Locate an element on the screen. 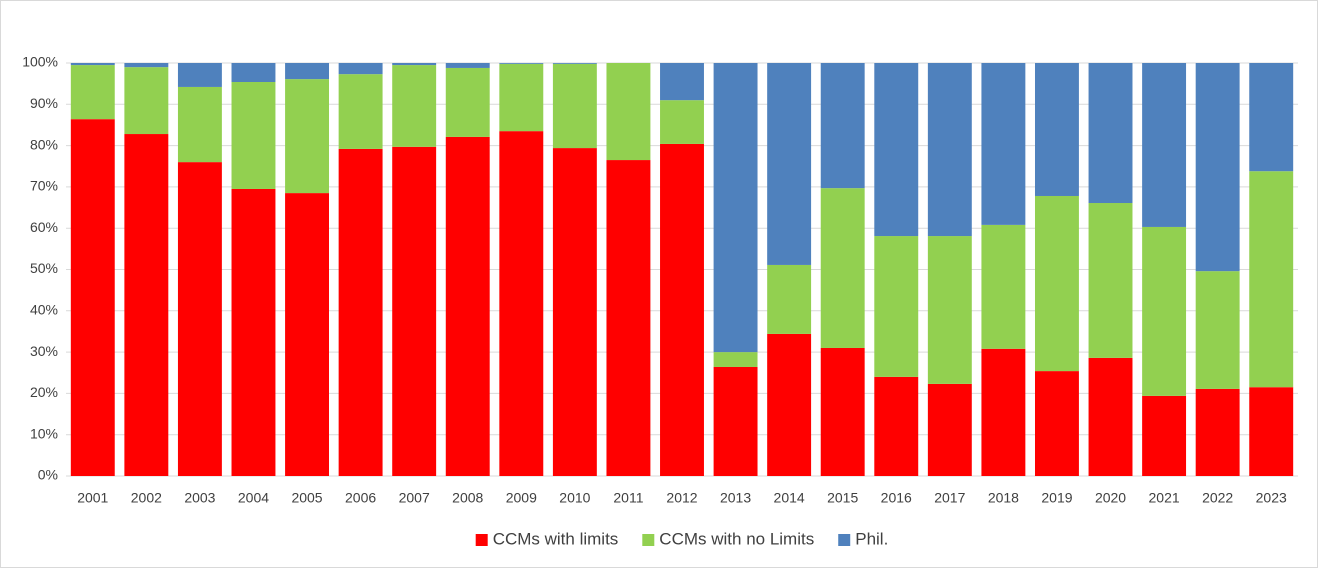 This screenshot has height=568, width=1318. x-tick-label: 2017 is located at coordinates (949, 498).